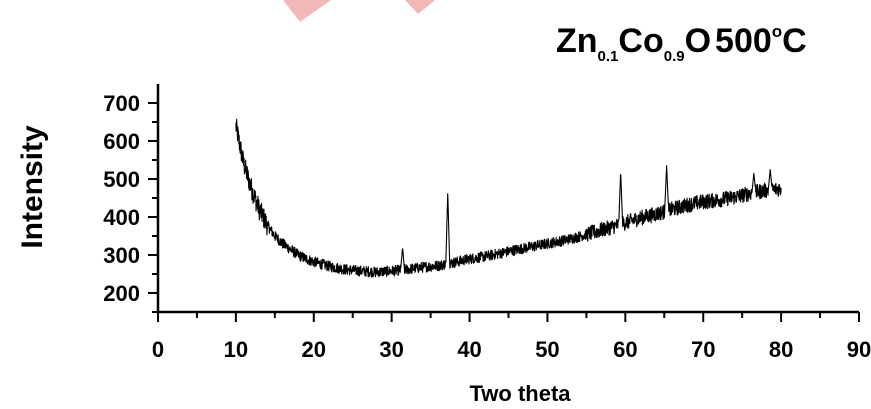 The image size is (871, 409). What do you see at coordinates (508, 317) in the screenshot?
I see `x-axis-ticks` at bounding box center [508, 317].